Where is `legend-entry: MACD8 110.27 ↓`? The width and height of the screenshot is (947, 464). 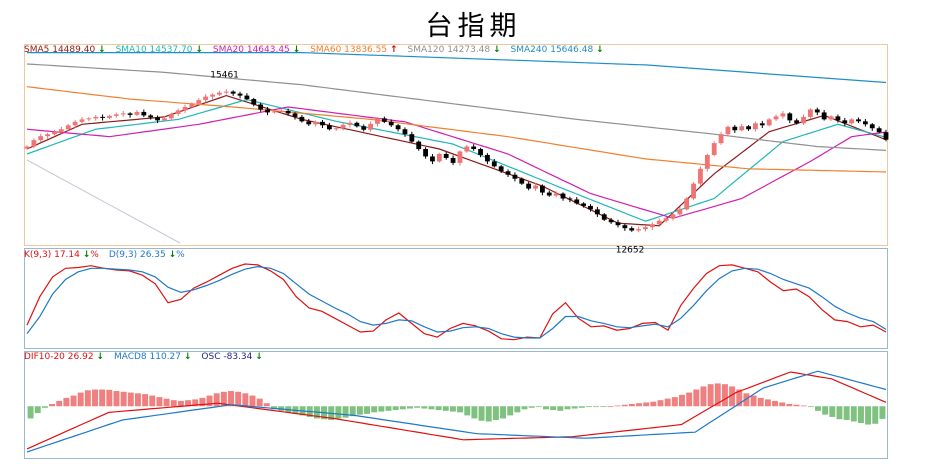
legend-entry: MACD8 110.27 ↓ is located at coordinates (152, 357).